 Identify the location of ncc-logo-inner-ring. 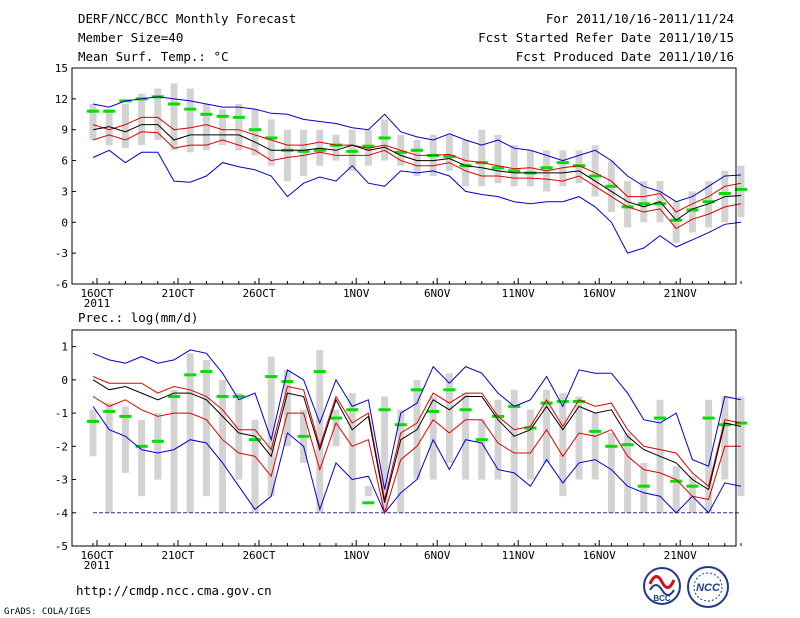
(708, 587).